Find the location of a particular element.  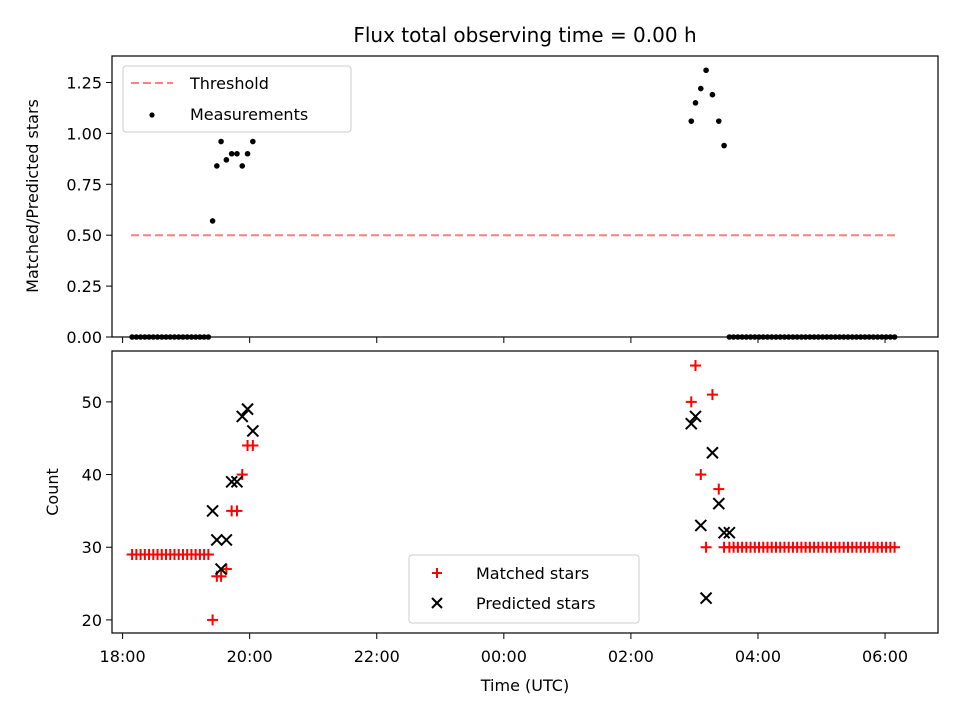

y-tick-label: 0.75 is located at coordinates (84, 184).